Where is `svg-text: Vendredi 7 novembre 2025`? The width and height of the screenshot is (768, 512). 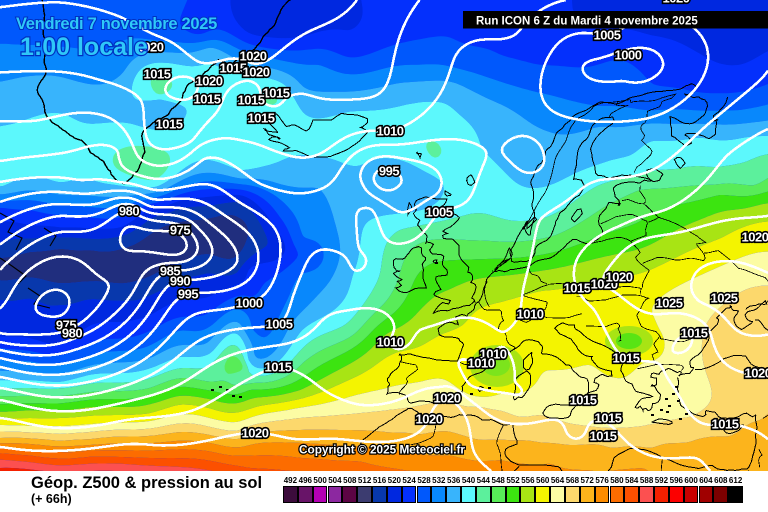 svg-text: Vendredi 7 novembre 2025 is located at coordinates (116, 24).